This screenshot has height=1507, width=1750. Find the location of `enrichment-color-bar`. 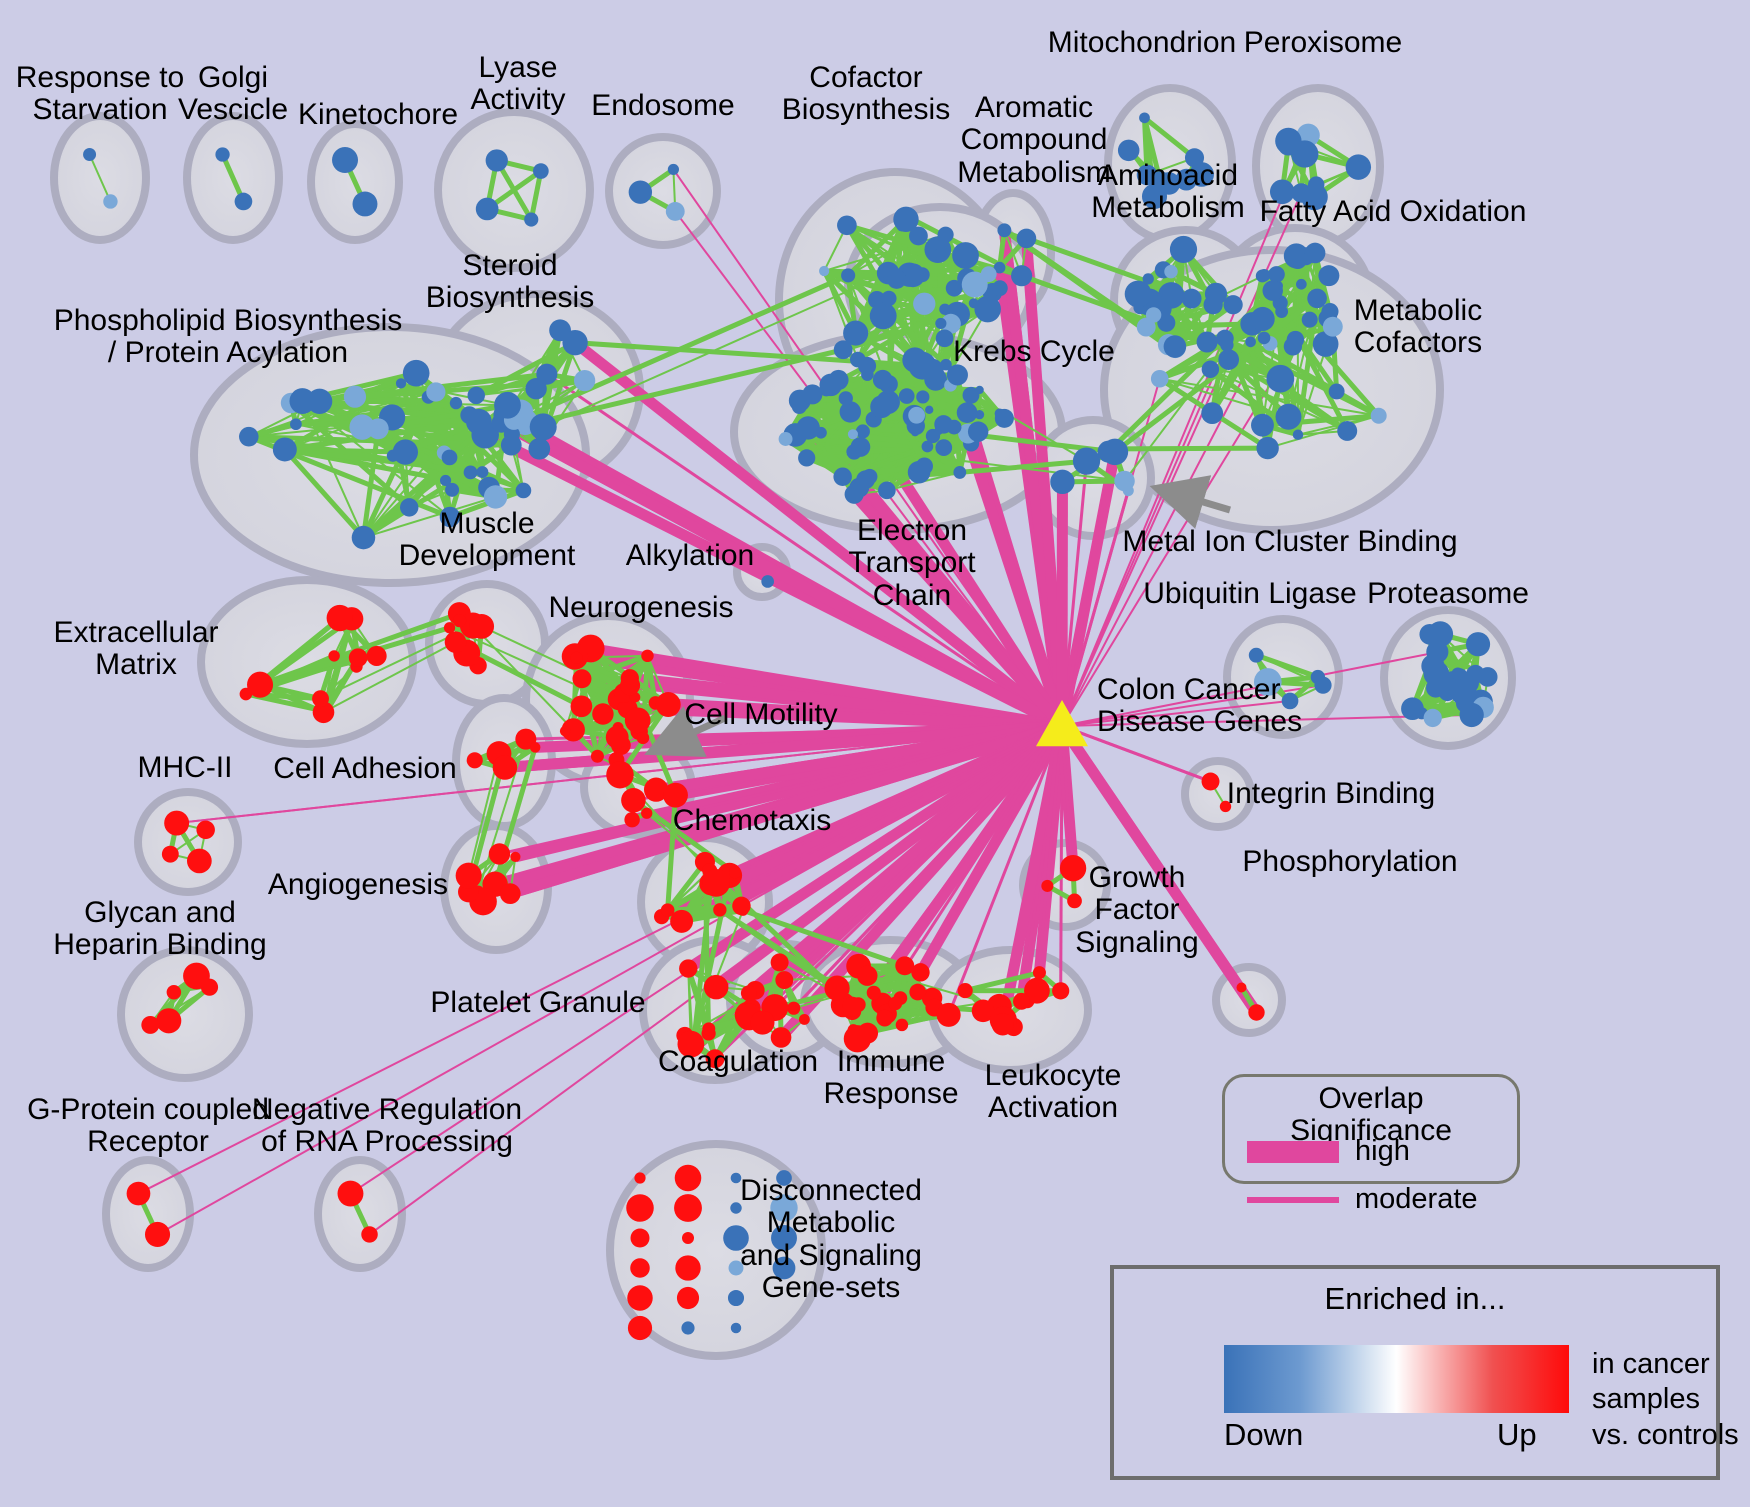

enrichment-color-bar is located at coordinates (1396, 1379).